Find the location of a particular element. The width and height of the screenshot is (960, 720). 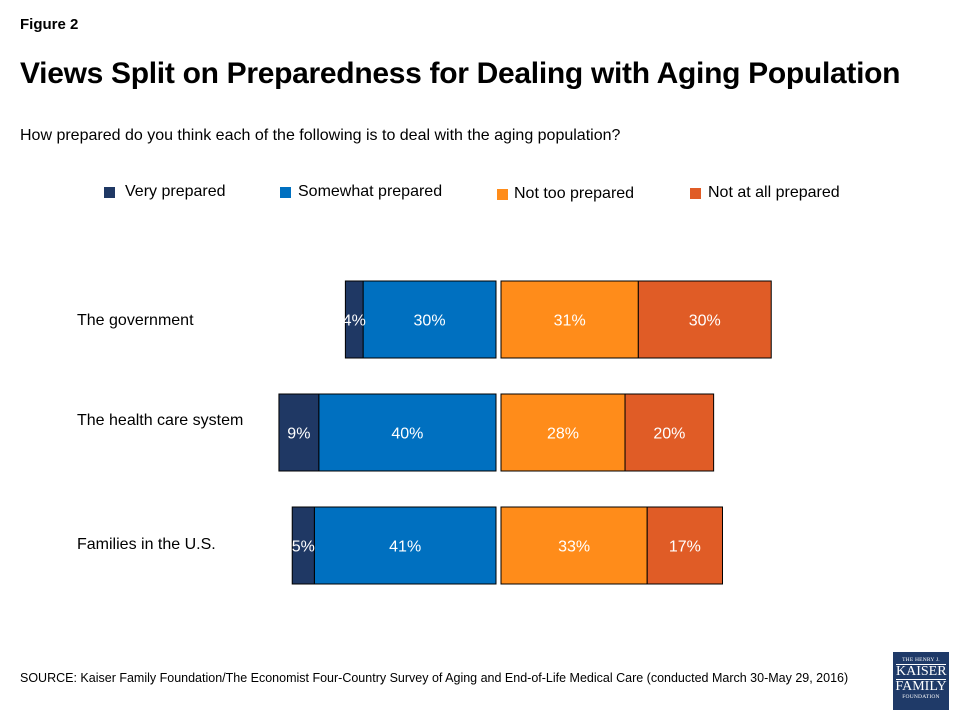

legend-swatch-not-too-prepared is located at coordinates (502, 194).